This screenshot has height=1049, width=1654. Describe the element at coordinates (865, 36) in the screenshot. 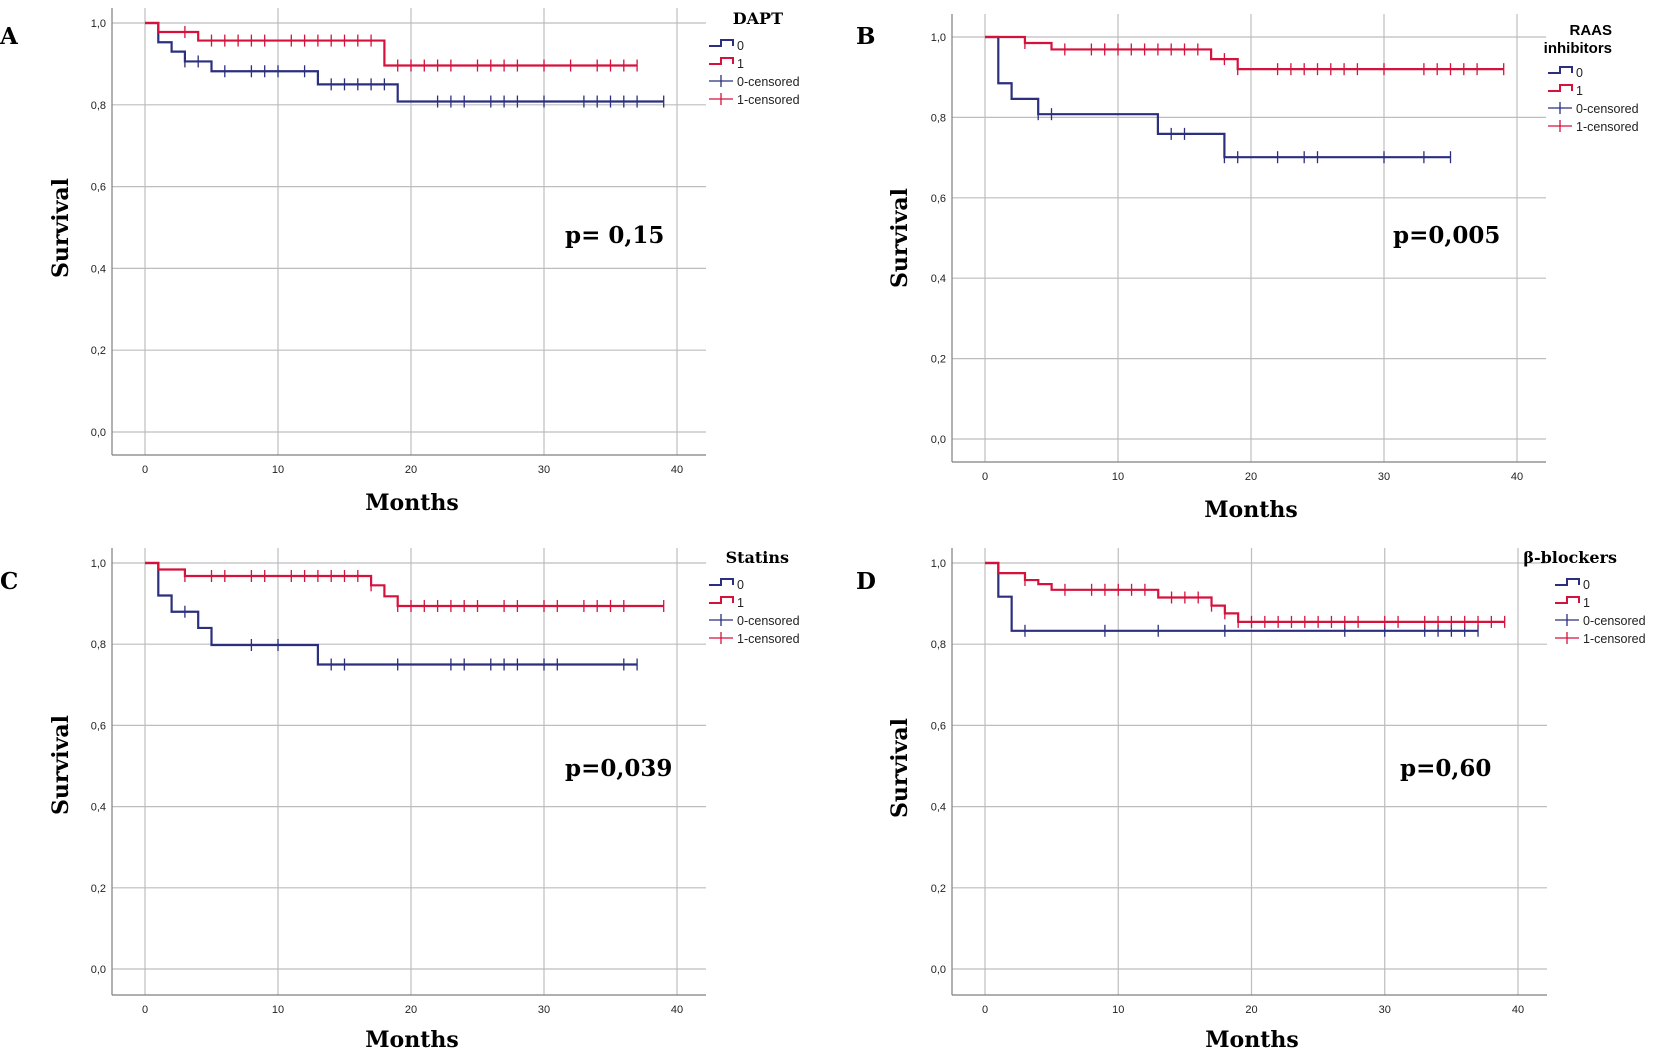

I see `panel-letter: B` at that location.